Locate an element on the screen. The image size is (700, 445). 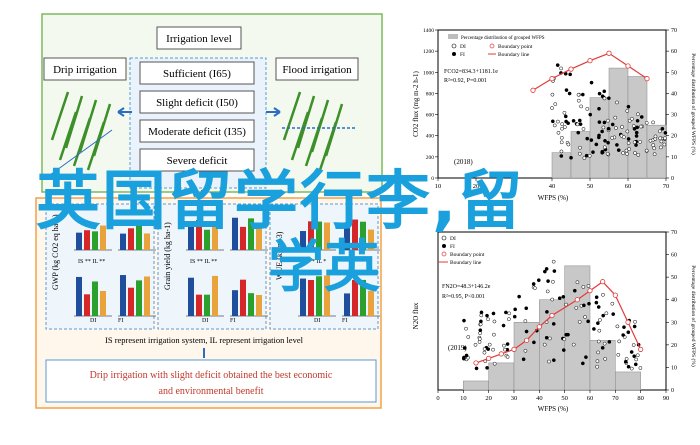
n2o-xtick-label: 30 is located at coordinates (514, 398).